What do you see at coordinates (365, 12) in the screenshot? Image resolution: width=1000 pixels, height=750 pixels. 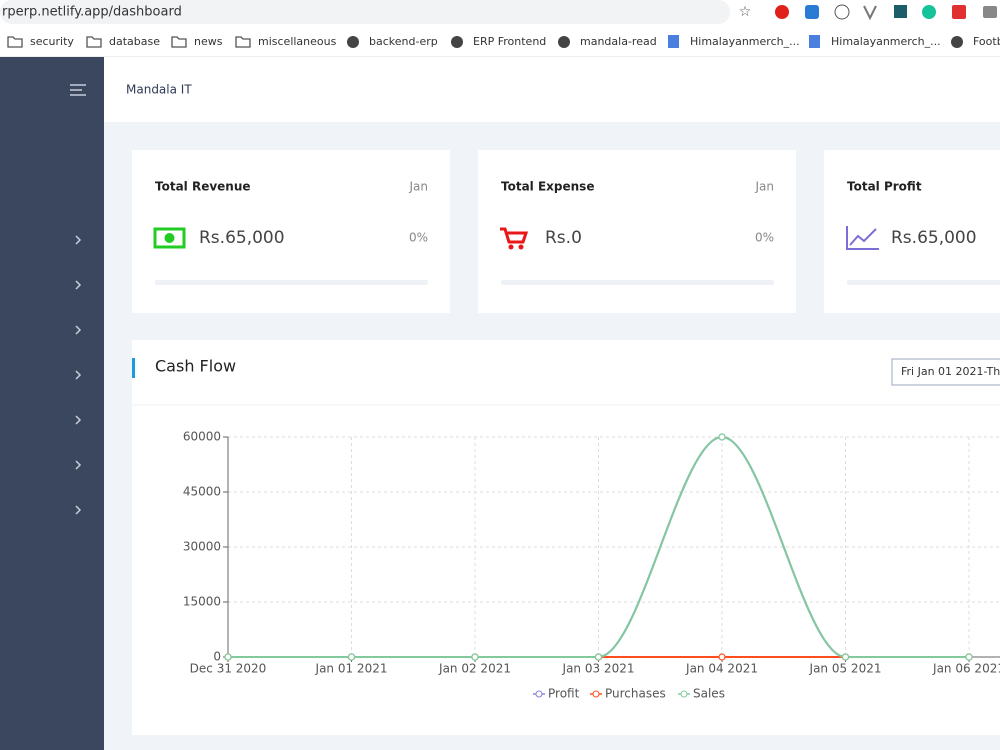 I see `url-field` at bounding box center [365, 12].